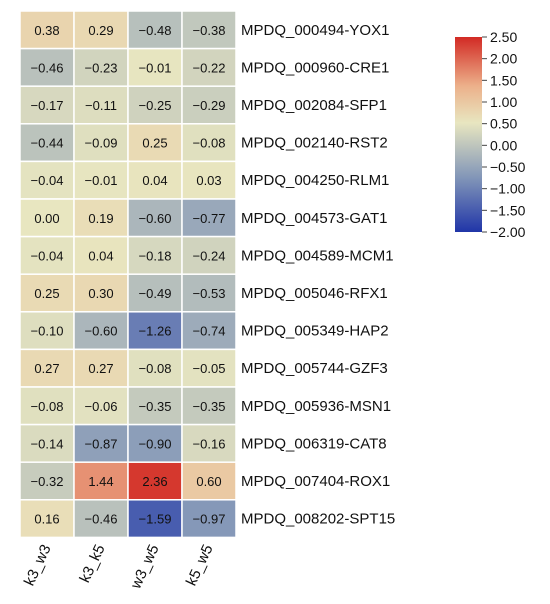  Describe the element at coordinates (314, 368) in the screenshot. I see `row-label: MPDQ_005744-GZF3` at that location.